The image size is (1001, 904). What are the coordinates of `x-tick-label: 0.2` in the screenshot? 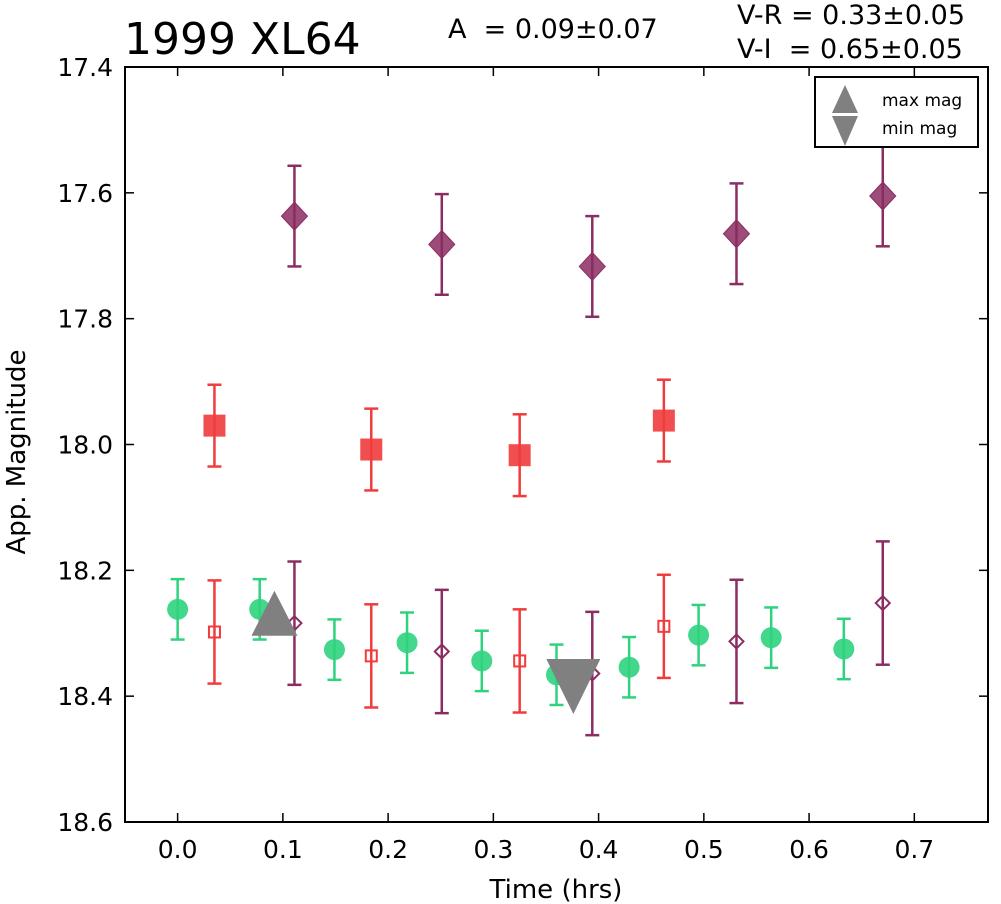 It's located at (388, 849).